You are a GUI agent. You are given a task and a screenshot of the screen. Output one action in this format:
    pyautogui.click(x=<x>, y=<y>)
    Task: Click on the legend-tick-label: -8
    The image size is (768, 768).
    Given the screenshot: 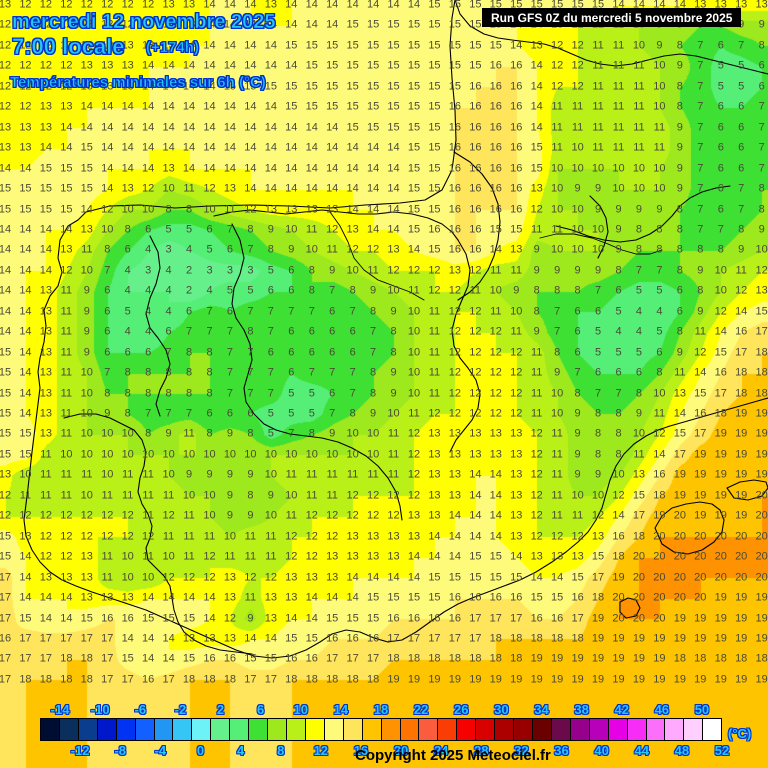 What is the action you would take?
    pyautogui.click(x=120, y=750)
    